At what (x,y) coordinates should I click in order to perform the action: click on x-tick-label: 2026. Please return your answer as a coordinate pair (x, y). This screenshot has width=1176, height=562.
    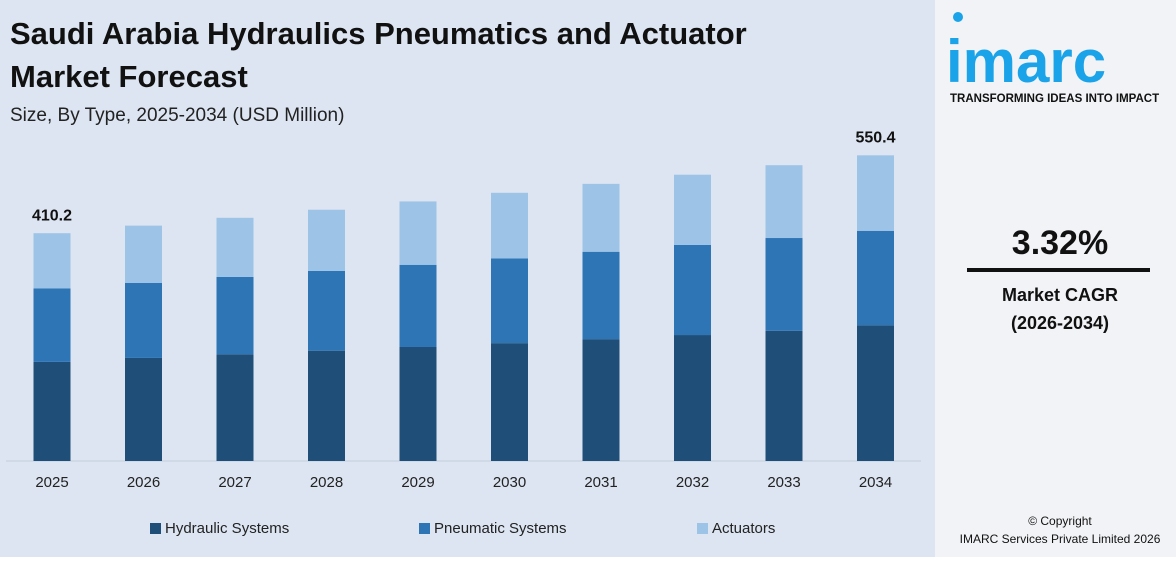
    Looking at the image, I should click on (143, 482).